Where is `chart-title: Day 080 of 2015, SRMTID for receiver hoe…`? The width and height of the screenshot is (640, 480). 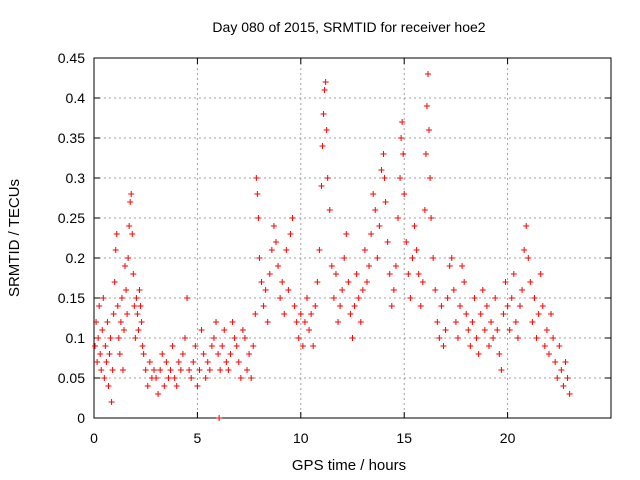 chart-title: Day 080 of 2015, SRMTID for receiver hoe… is located at coordinates (348, 27).